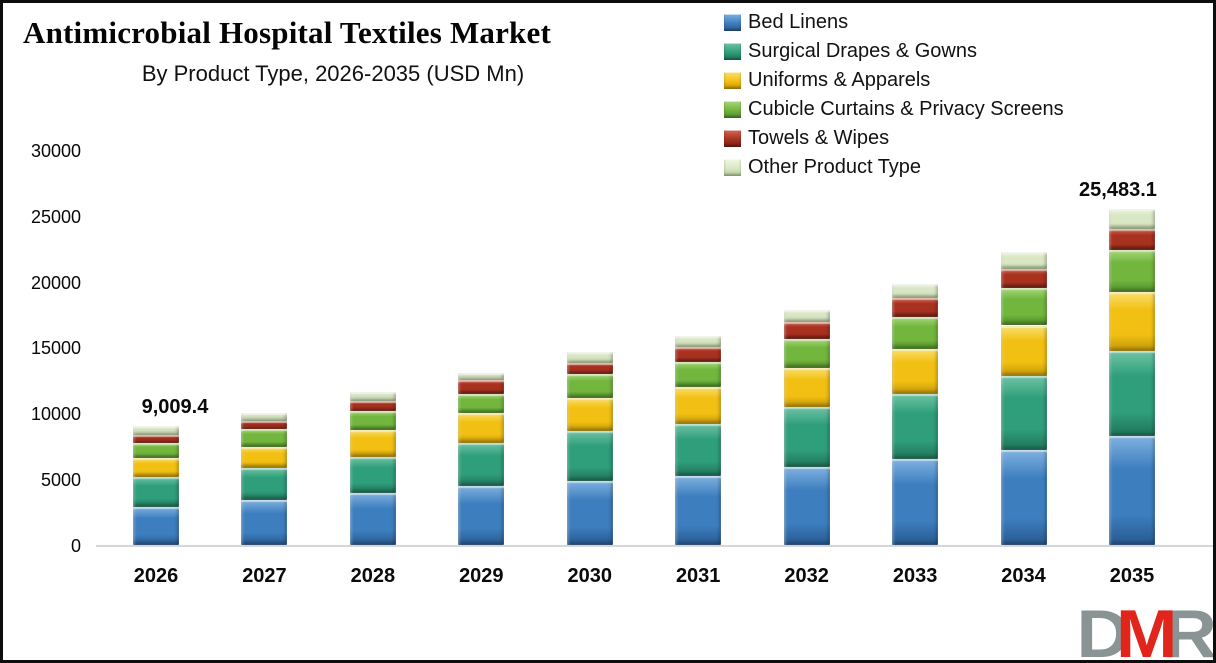 This screenshot has height=663, width=1216. I want to click on bar-segment-towels-wipes-2033, so click(915, 307).